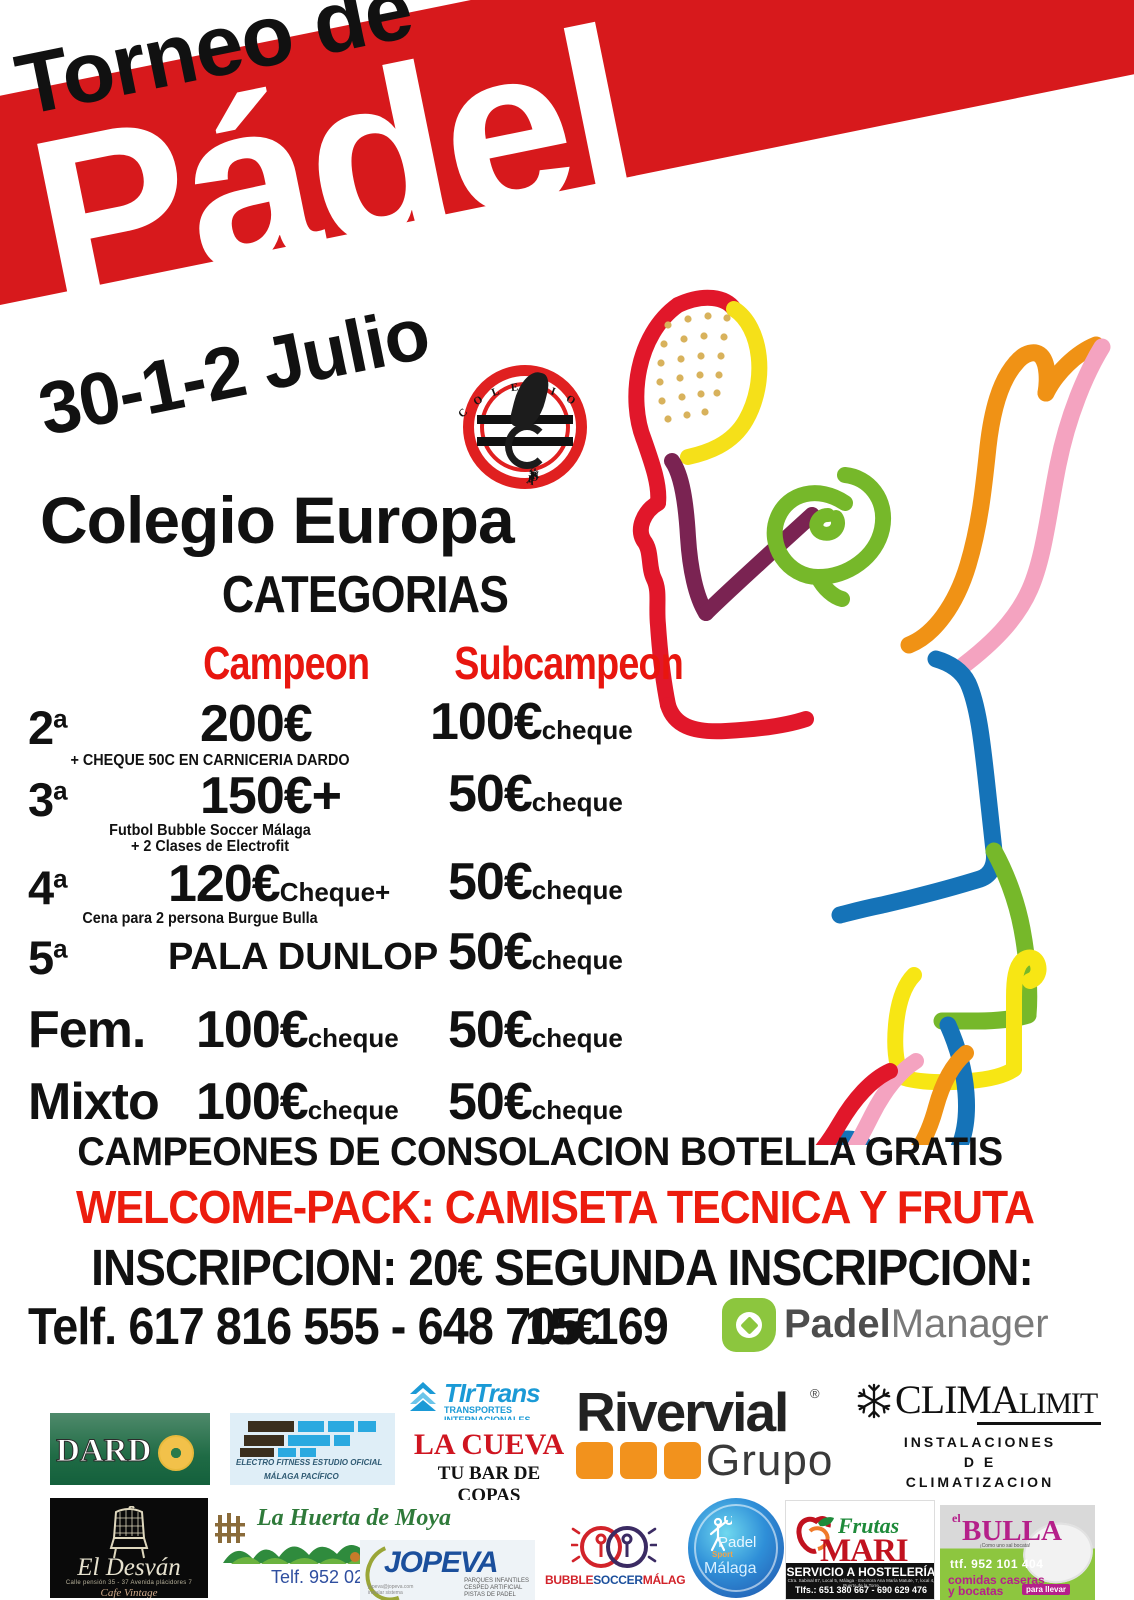 The width and height of the screenshot is (1134, 1600). Describe the element at coordinates (722, 1554) in the screenshot. I see `sponsor-padelsport-l2: Sport` at that location.